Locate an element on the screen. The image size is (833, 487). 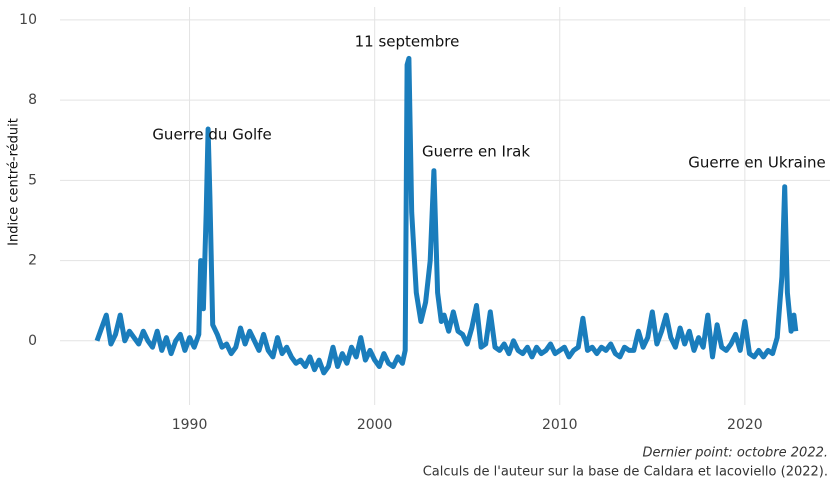
y-tick-label: 8 is located at coordinates (32, 100).